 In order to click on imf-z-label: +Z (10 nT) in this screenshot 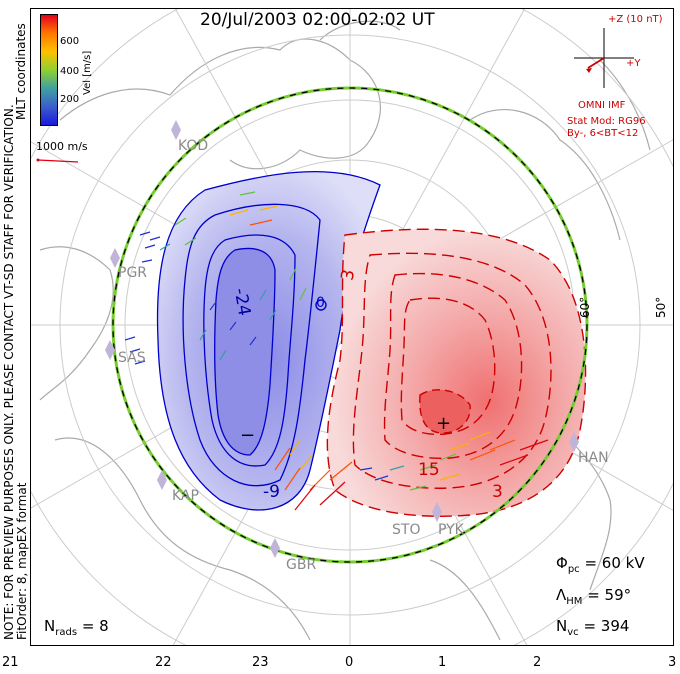, I will do `click(635, 19)`.